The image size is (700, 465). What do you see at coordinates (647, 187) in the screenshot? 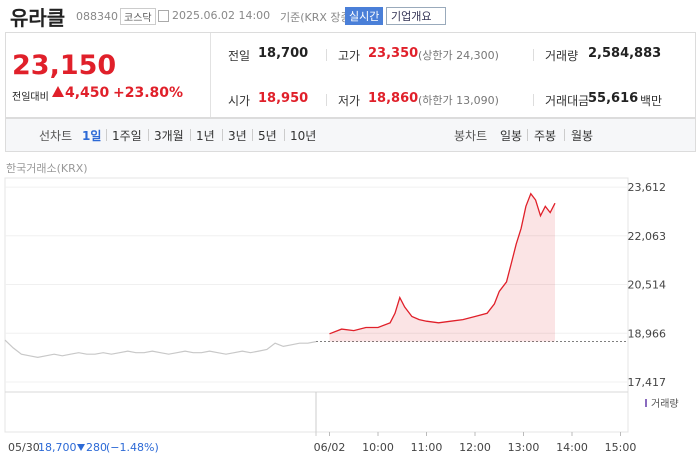
I see `y-tick-label: 23,612` at bounding box center [647, 187].